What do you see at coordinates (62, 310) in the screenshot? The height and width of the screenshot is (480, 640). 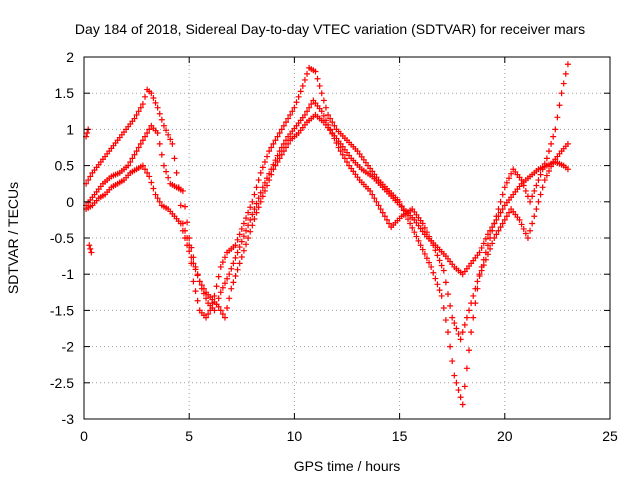 I see `y-tick-label: -1.5` at bounding box center [62, 310].